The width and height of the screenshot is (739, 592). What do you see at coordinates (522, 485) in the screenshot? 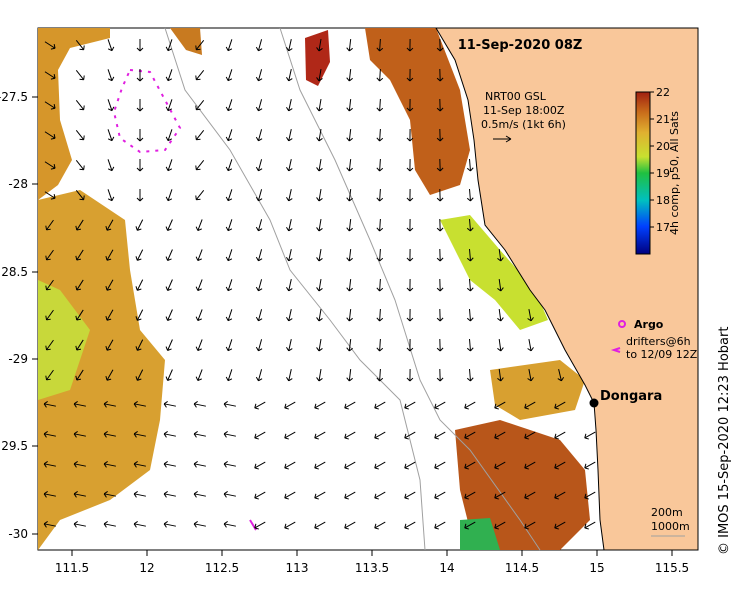
I see `sst-patch-south-east` at bounding box center [522, 485].